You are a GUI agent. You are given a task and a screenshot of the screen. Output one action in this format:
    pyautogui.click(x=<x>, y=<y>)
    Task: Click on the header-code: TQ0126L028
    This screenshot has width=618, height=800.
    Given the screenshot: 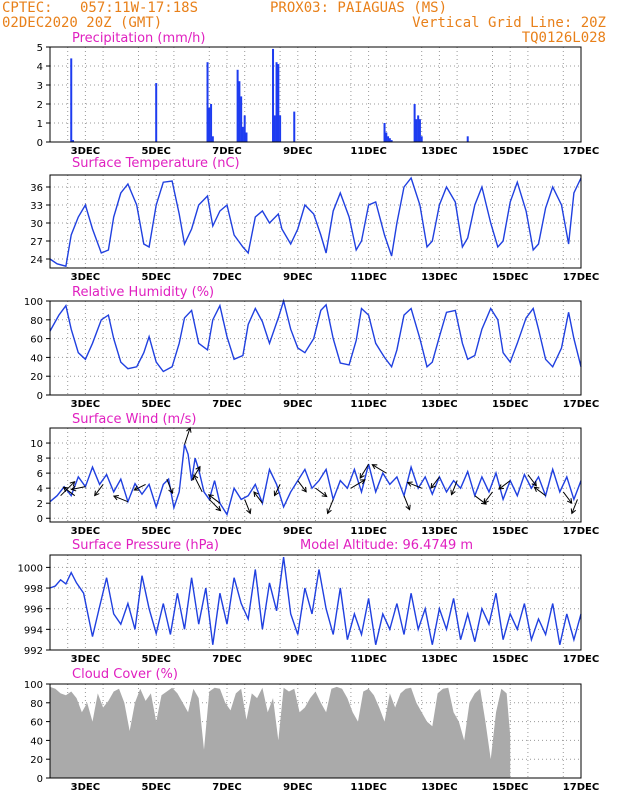 What is the action you would take?
    pyautogui.click(x=564, y=38)
    